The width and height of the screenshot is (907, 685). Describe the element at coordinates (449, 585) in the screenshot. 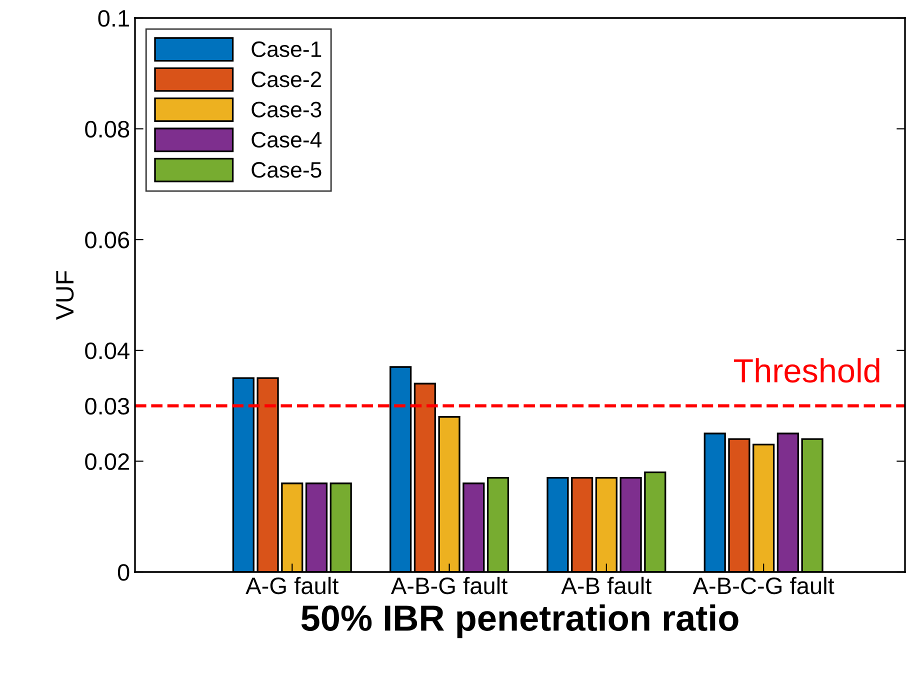

I see `x-tick-label: A-B-G fault` at that location.